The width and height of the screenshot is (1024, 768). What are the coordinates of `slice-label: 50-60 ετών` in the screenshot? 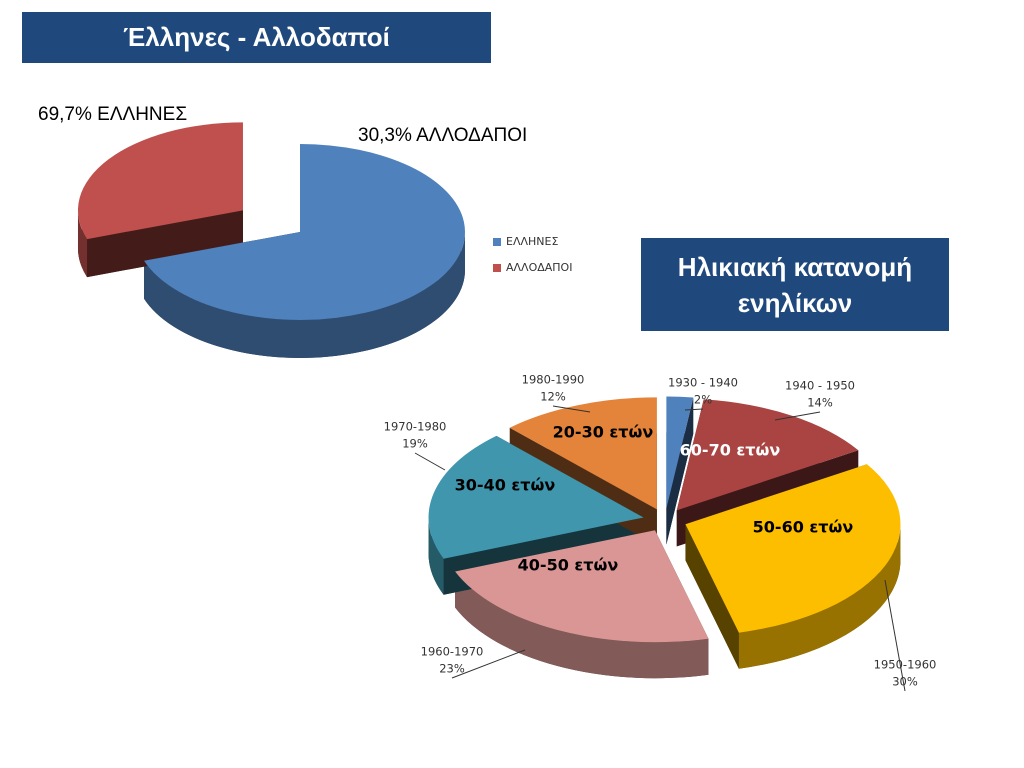 It's located at (803, 527).